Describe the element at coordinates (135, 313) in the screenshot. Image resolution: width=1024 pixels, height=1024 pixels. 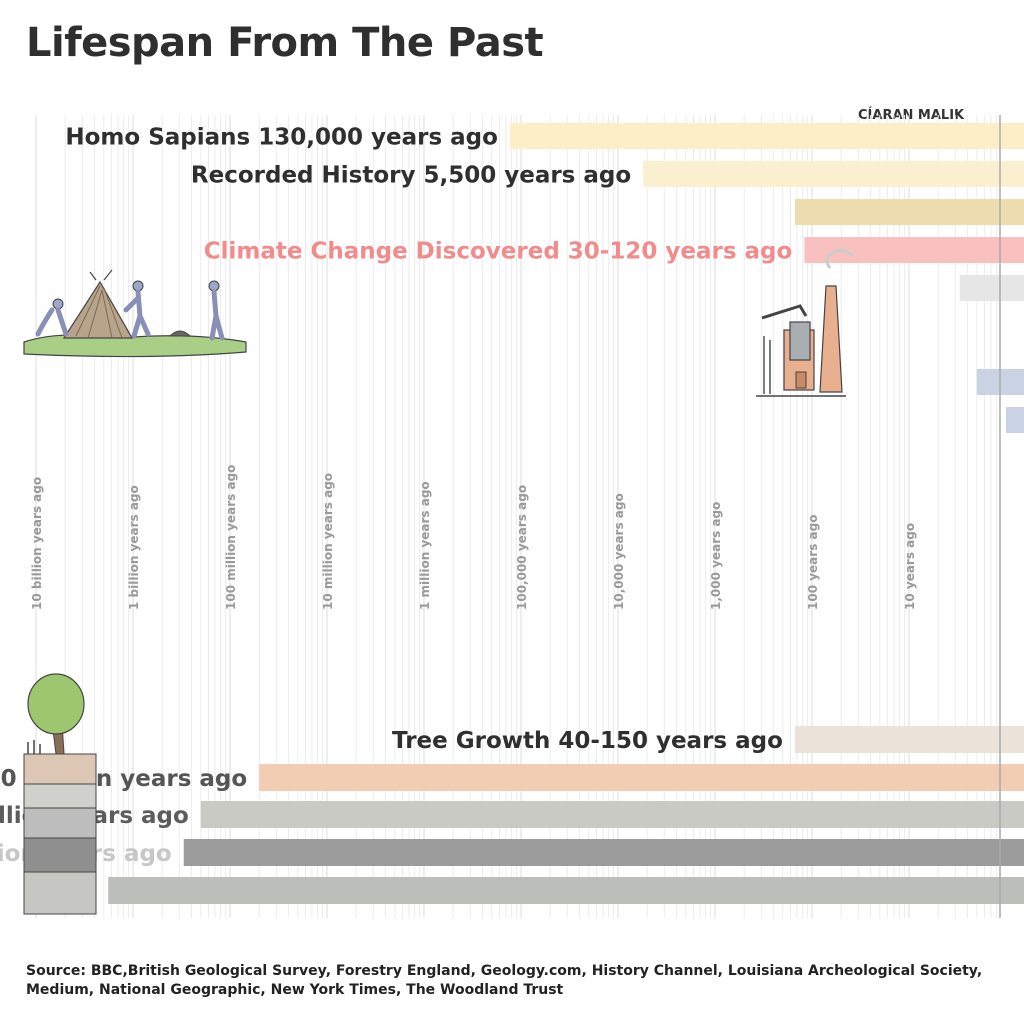
I see `prehistoric-hut-illustration` at that location.